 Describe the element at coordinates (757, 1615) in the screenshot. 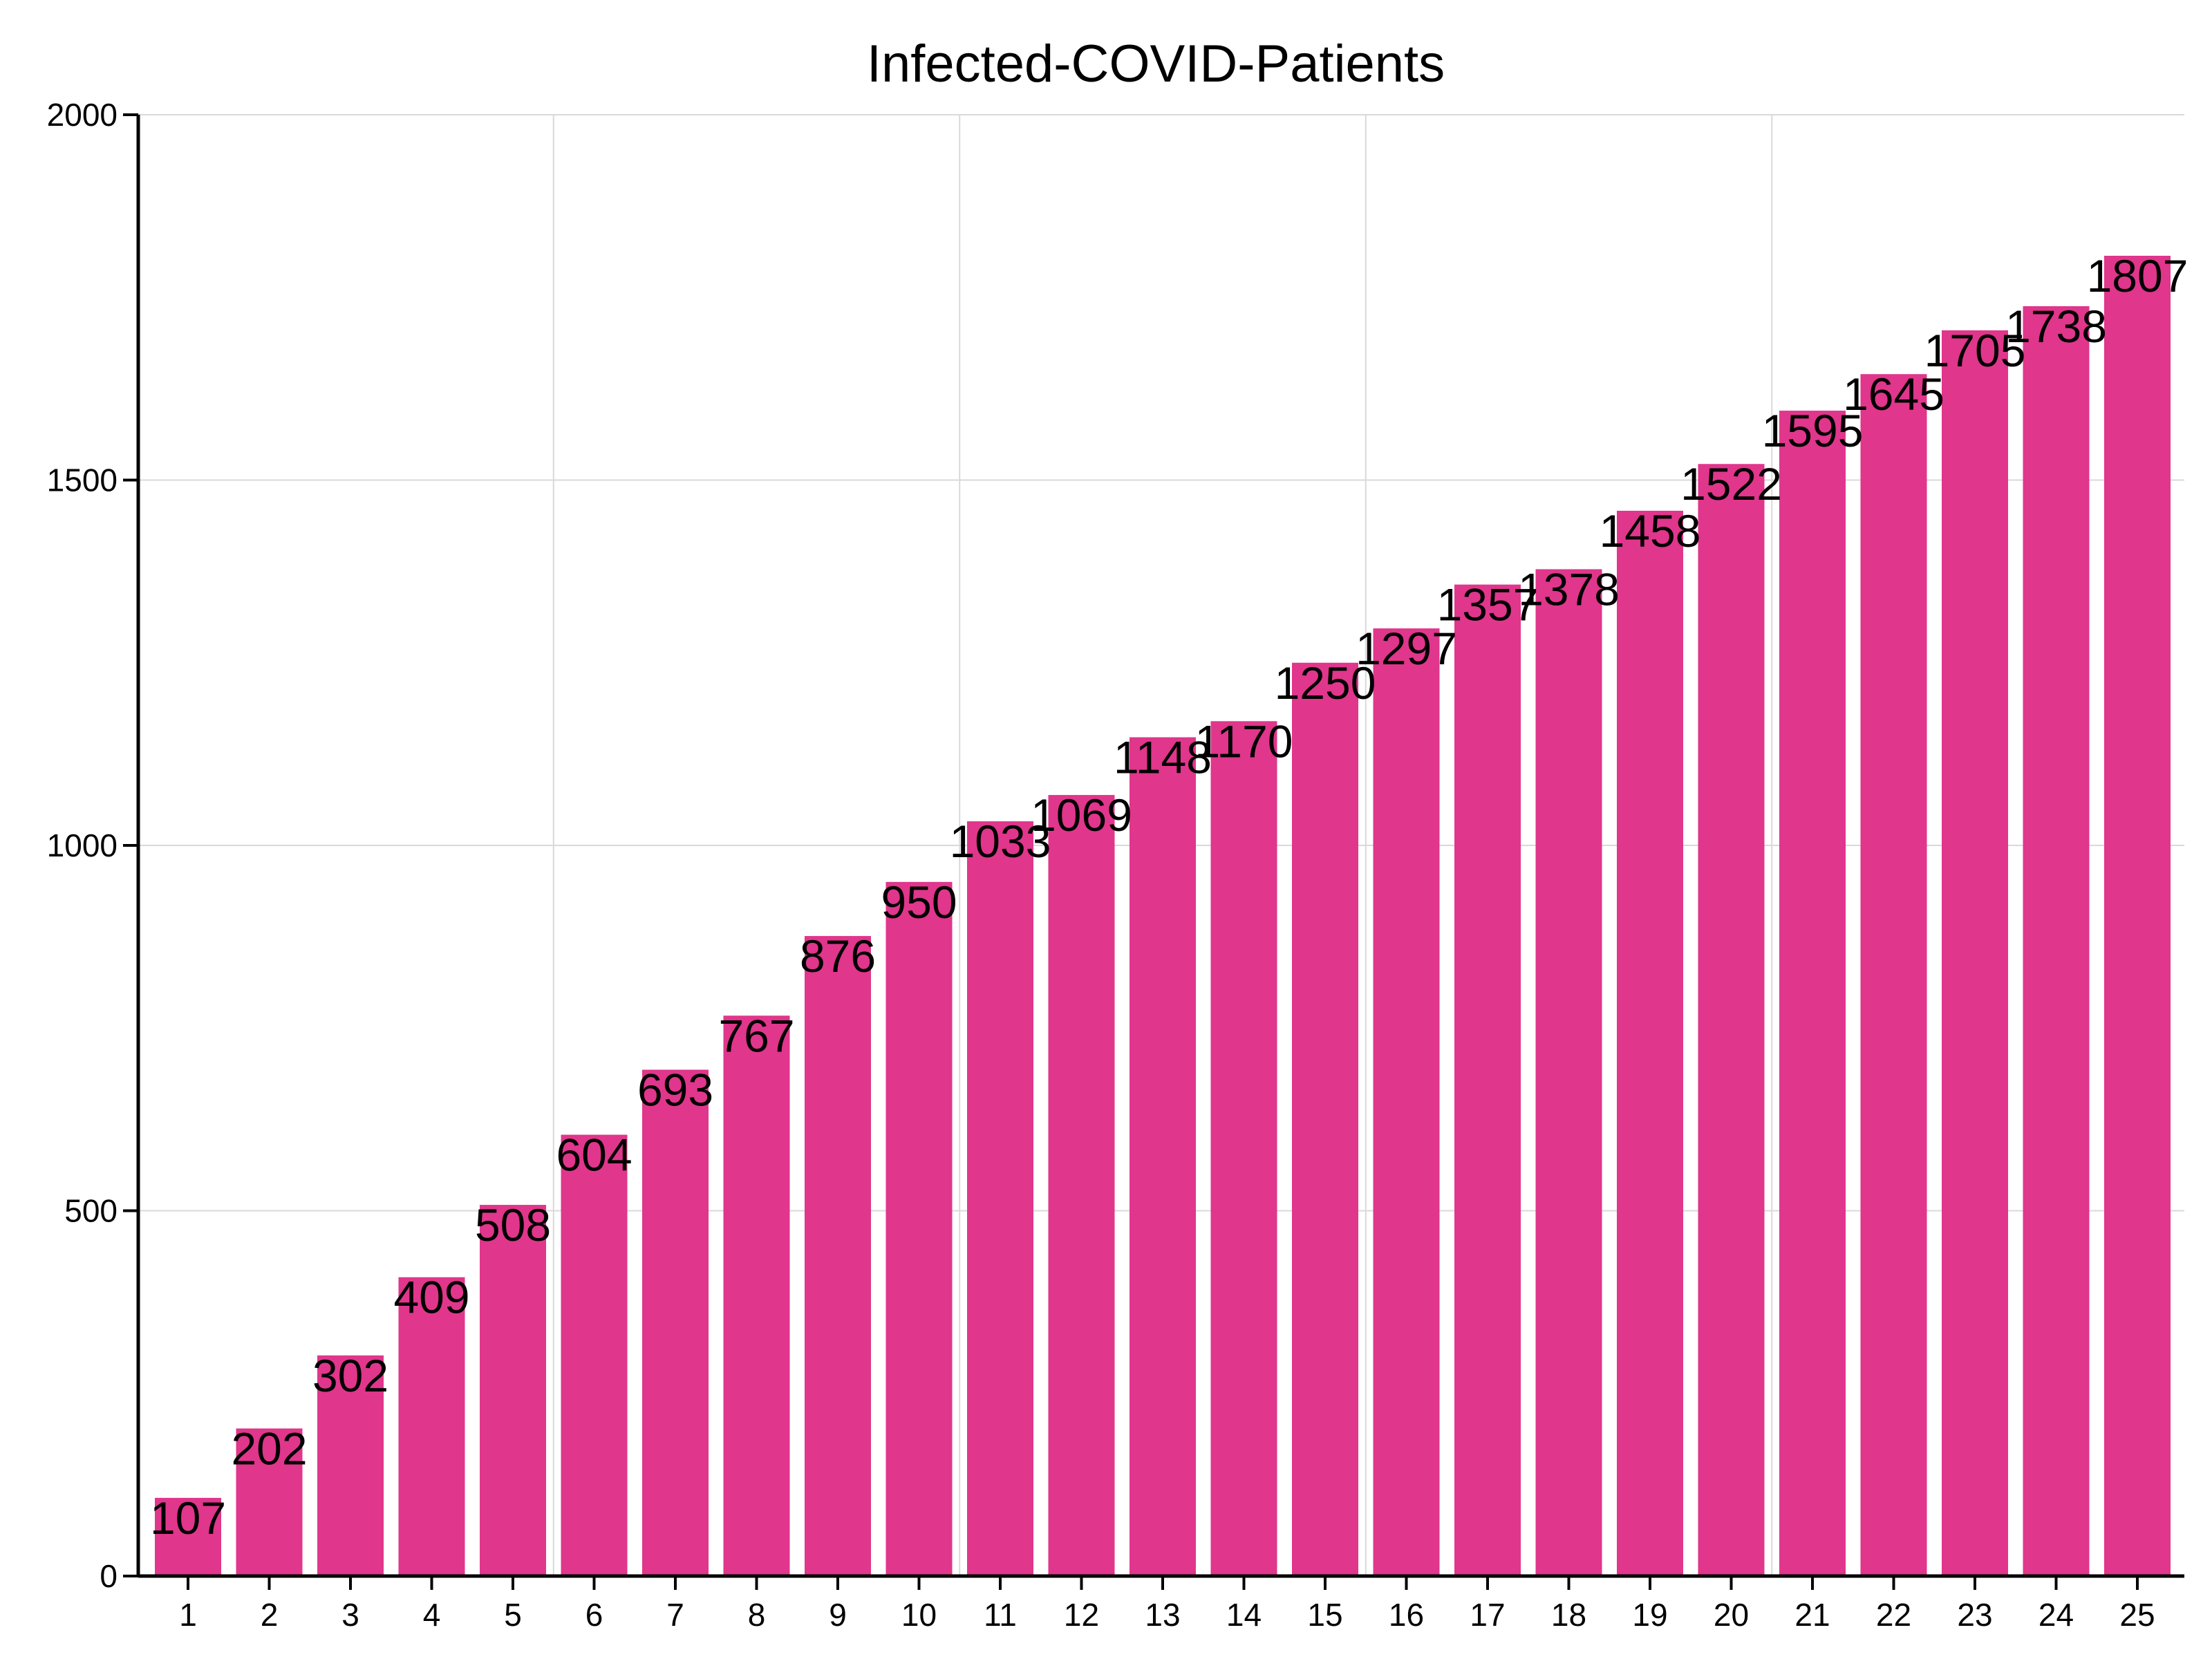

I see `x-tick-label: 8` at that location.